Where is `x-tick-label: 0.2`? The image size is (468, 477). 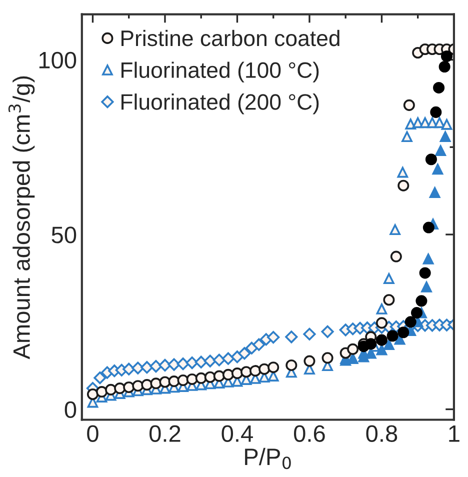
x-tick-label: 0.2 is located at coordinates (164, 433).